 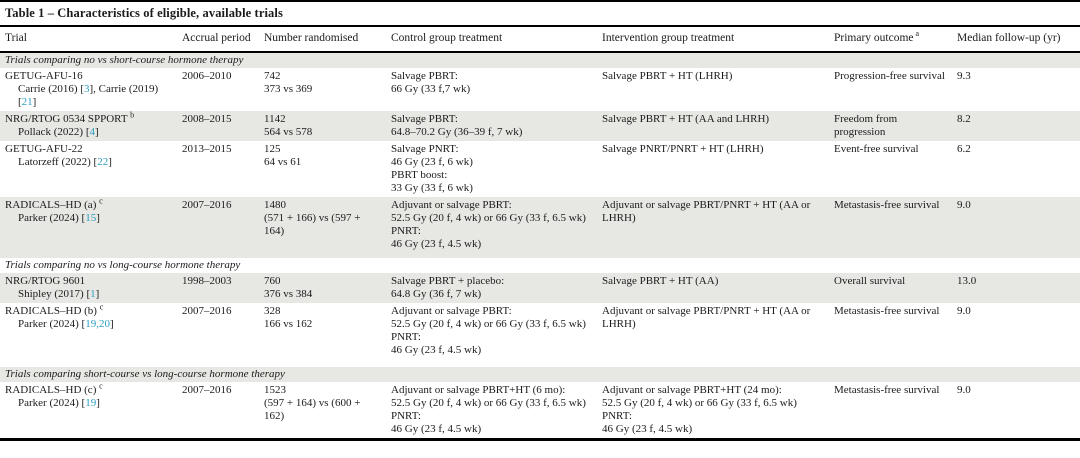 What do you see at coordinates (288, 317) in the screenshot?
I see `number-randomised-cell: 328 166 vs 162` at bounding box center [288, 317].